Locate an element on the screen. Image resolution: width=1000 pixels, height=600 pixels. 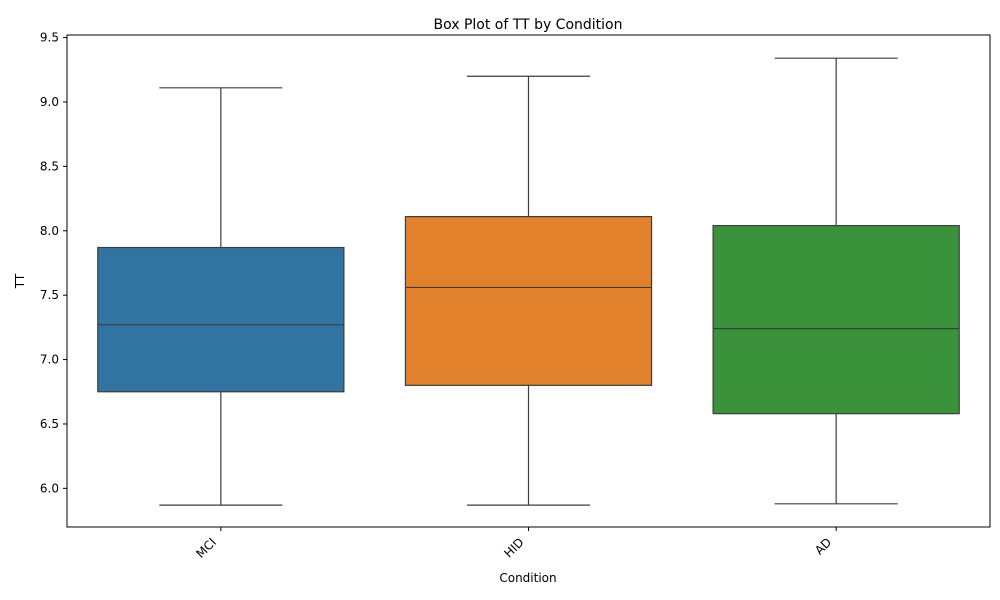
x-axis-label: Condition is located at coordinates (527, 578).